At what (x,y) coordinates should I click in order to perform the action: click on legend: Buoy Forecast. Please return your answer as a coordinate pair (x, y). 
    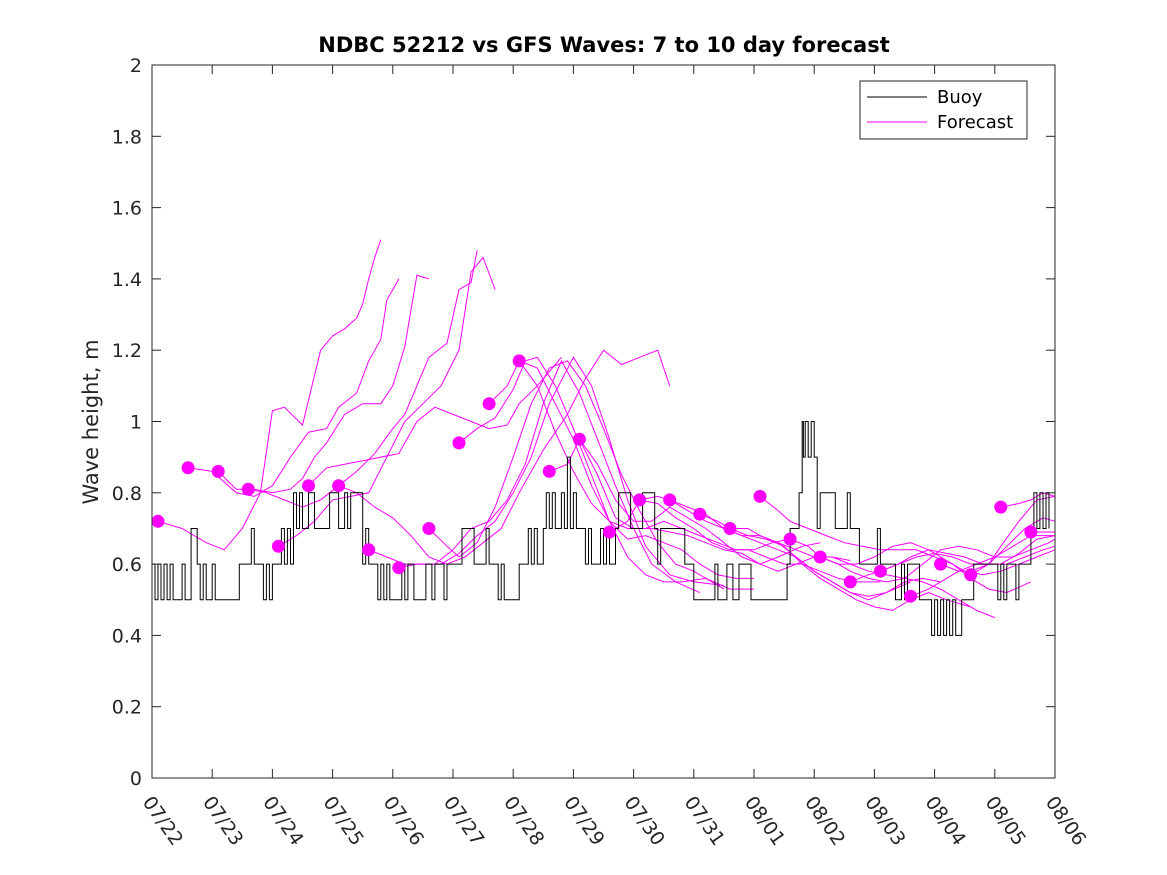
    Looking at the image, I should click on (943, 110).